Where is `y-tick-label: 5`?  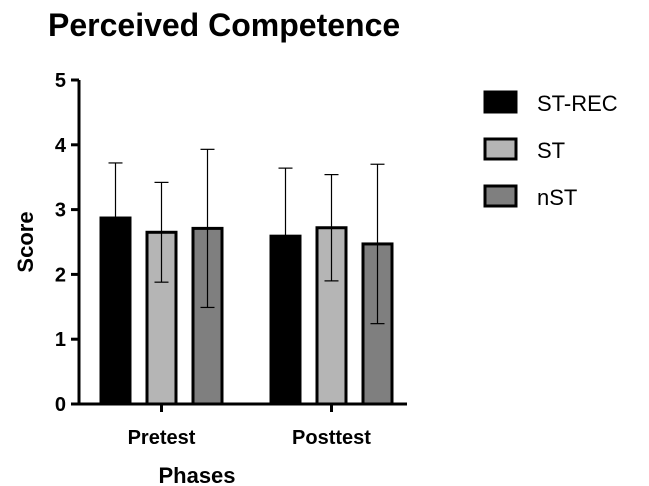
y-tick-label: 5 is located at coordinates (60, 81).